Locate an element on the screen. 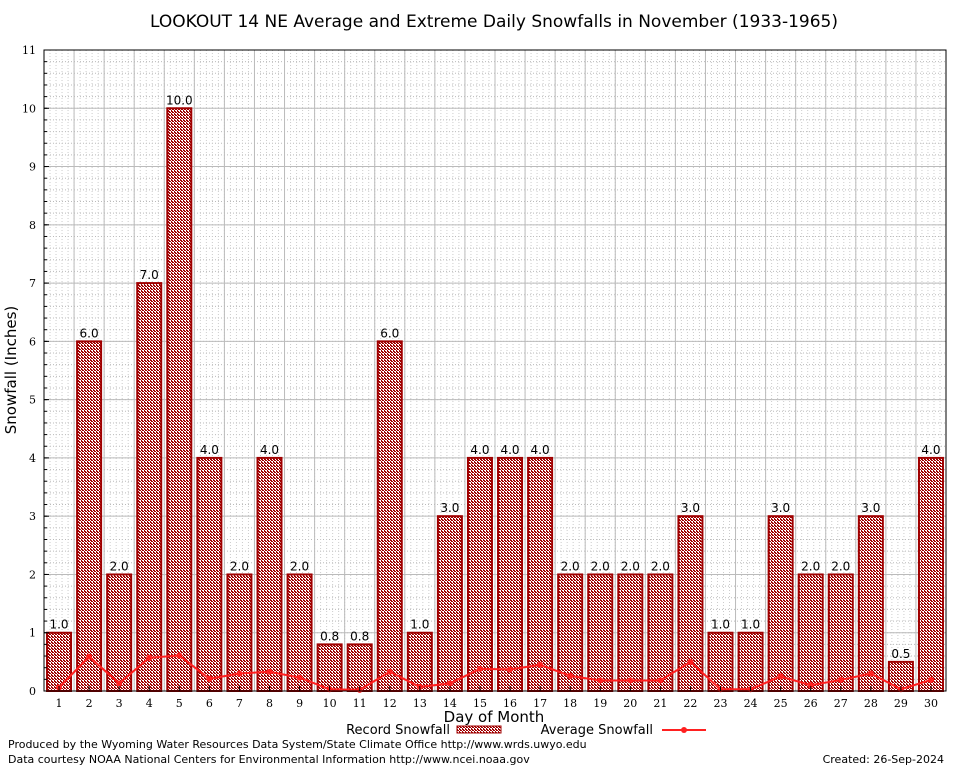 The height and width of the screenshot is (768, 954). x-tick-label: 3 is located at coordinates (119, 703).